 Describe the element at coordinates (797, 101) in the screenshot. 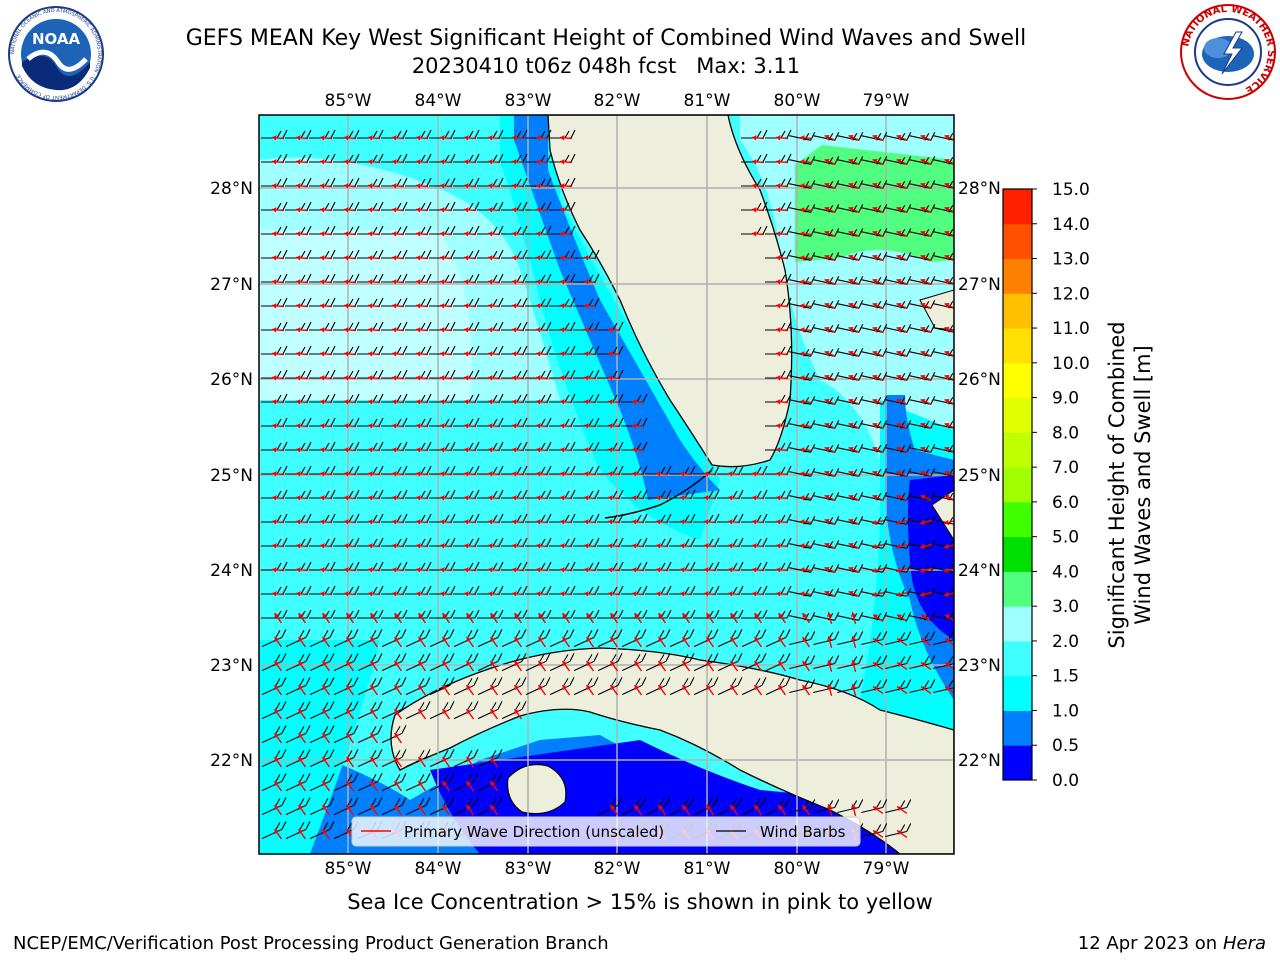

I see `lon-label-top: 80°W` at that location.